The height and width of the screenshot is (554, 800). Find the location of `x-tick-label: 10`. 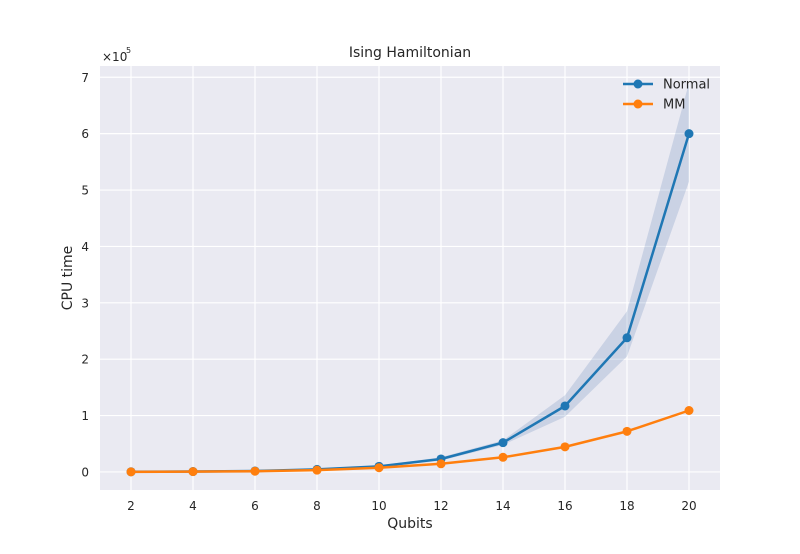

x-tick-label: 10 is located at coordinates (378, 506).